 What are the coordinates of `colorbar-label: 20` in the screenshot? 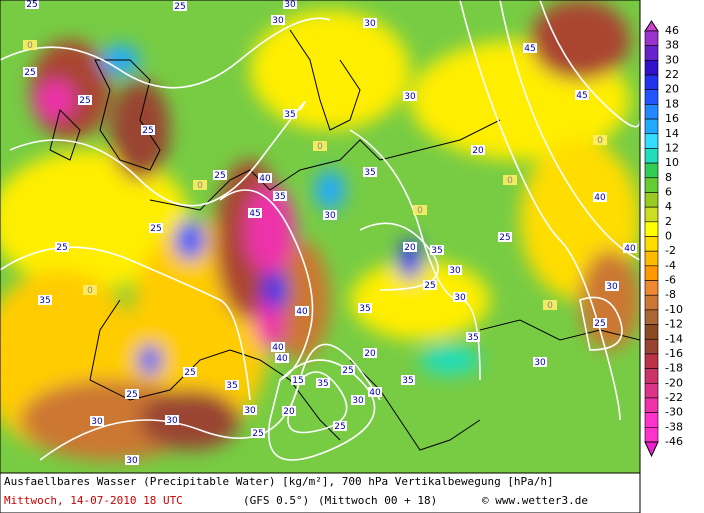 It's located at (672, 89).